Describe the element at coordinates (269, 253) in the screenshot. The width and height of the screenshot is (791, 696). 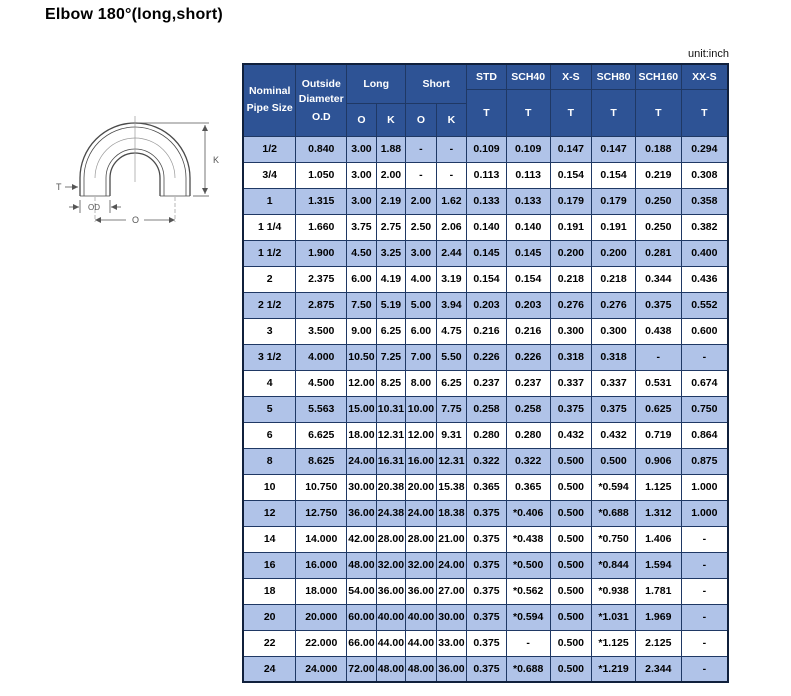
I see `table-cell: 1 1/2` at that location.